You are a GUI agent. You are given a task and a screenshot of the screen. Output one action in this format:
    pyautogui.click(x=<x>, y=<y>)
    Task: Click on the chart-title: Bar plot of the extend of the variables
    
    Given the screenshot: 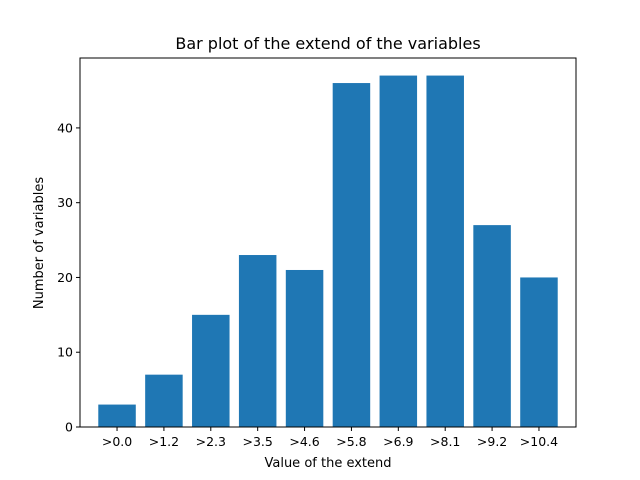 What is the action you would take?
    pyautogui.click(x=327, y=43)
    